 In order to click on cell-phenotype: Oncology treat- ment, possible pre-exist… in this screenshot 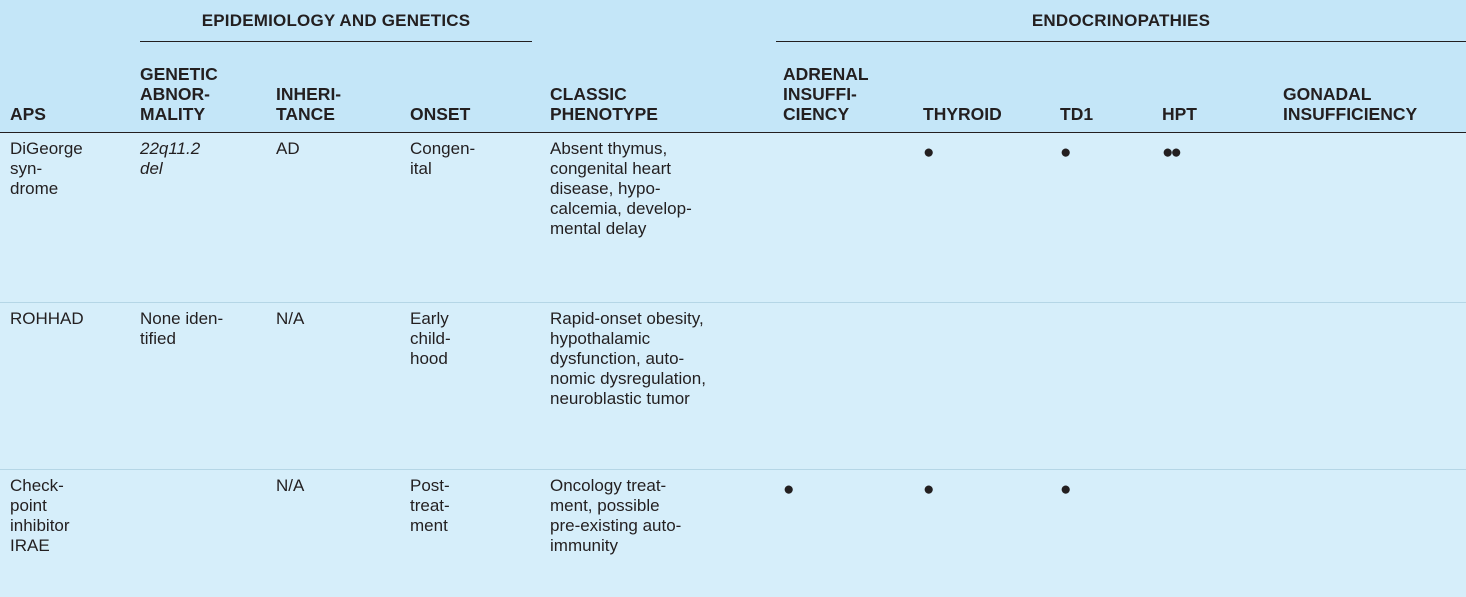, I will do `click(616, 515)`.